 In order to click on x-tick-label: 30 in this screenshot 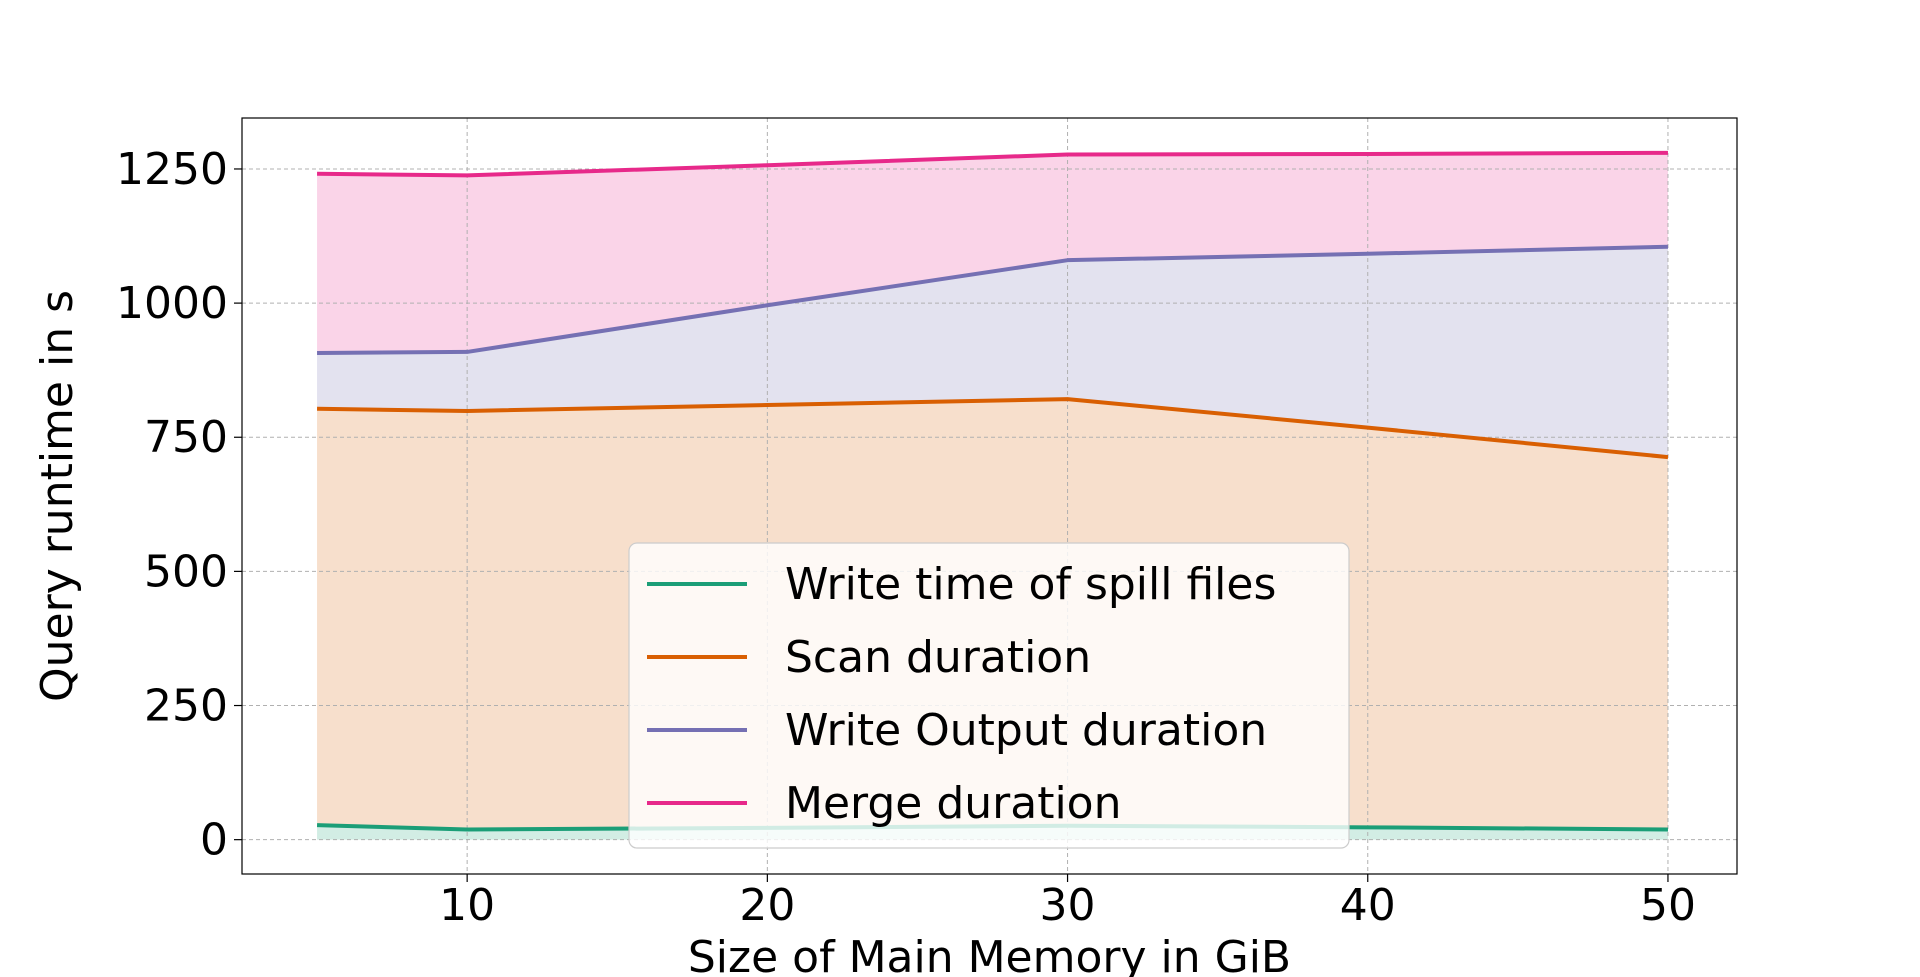, I will do `click(1068, 905)`.